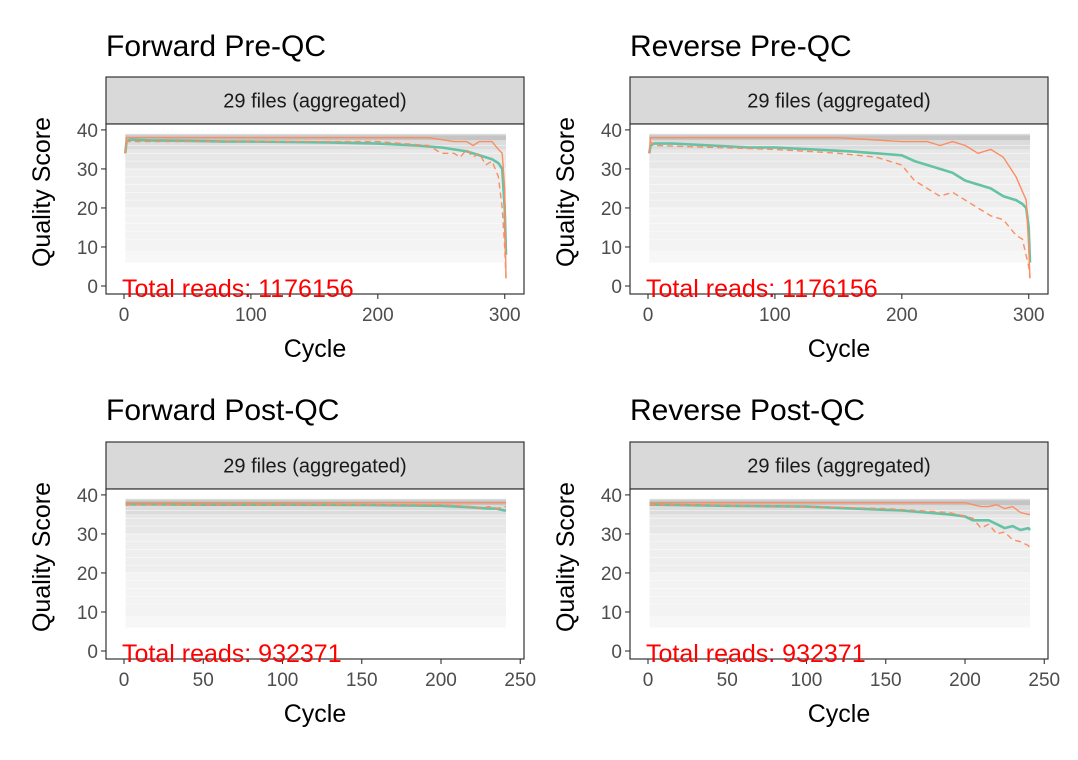  I want to click on panel-title: Forward Post-QC, so click(222, 410).